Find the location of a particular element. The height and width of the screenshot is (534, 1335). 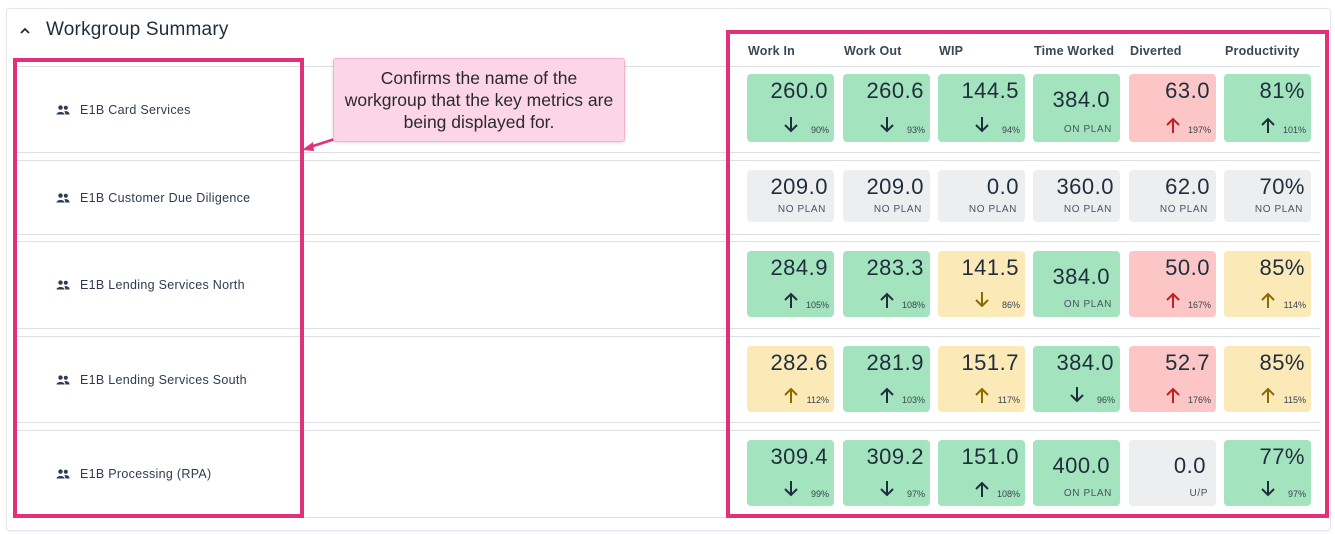

metric-value: 52.7 is located at coordinates (1187, 362).